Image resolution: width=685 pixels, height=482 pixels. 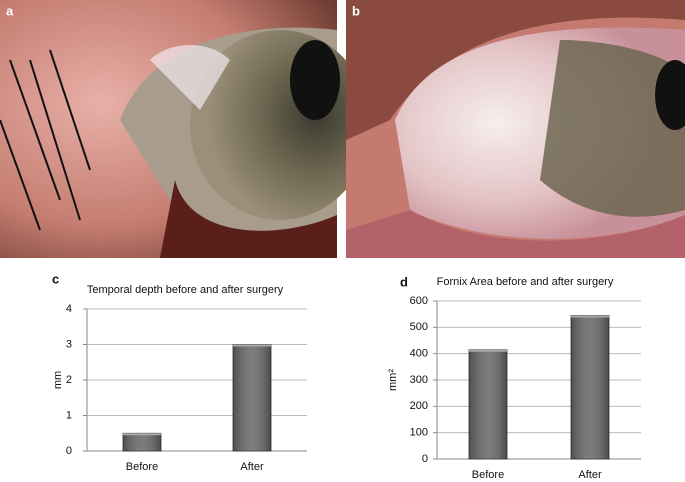 What do you see at coordinates (58, 380) in the screenshot?
I see `y-axis-label: mm` at bounding box center [58, 380].